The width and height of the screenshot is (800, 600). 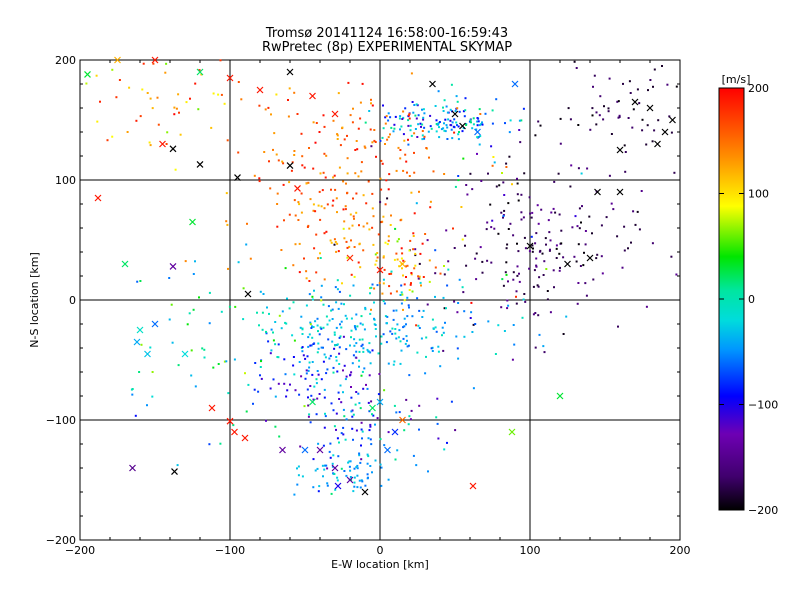 What do you see at coordinates (530, 550) in the screenshot?
I see `x-tick-label: 100` at bounding box center [530, 550].